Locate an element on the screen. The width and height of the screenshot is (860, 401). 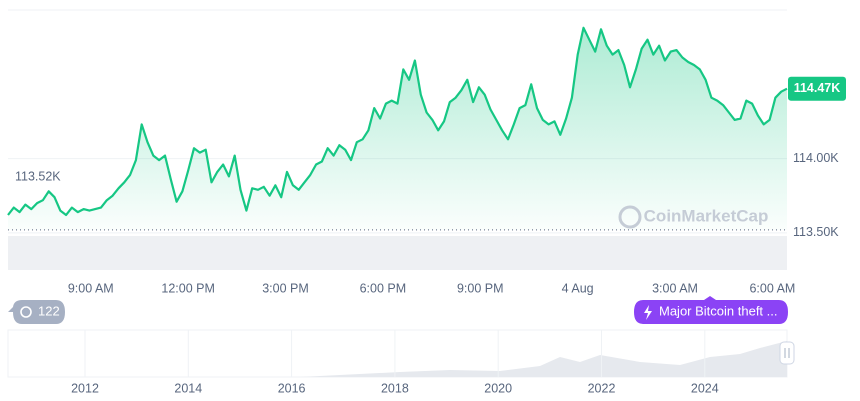
current-price-label: 114.47K is located at coordinates (817, 88).